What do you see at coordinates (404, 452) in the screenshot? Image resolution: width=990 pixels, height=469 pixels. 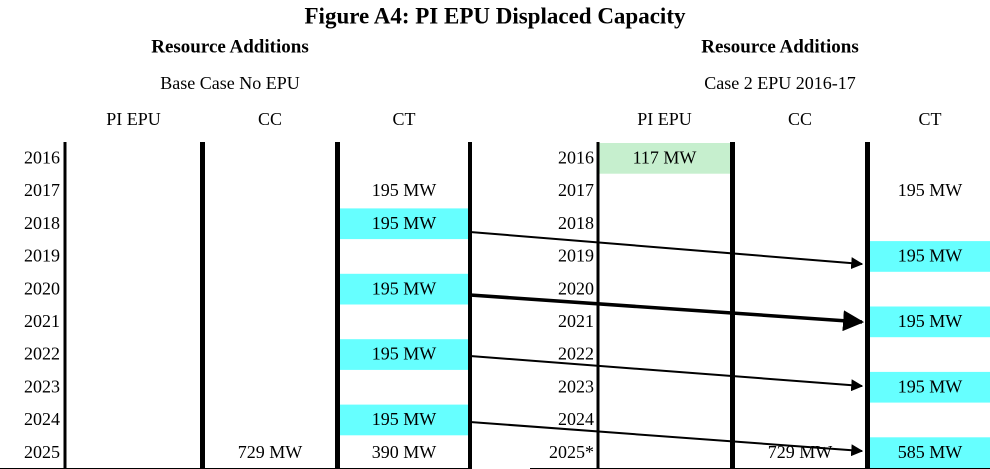 I see `cell-value: 390 MW` at bounding box center [404, 452].